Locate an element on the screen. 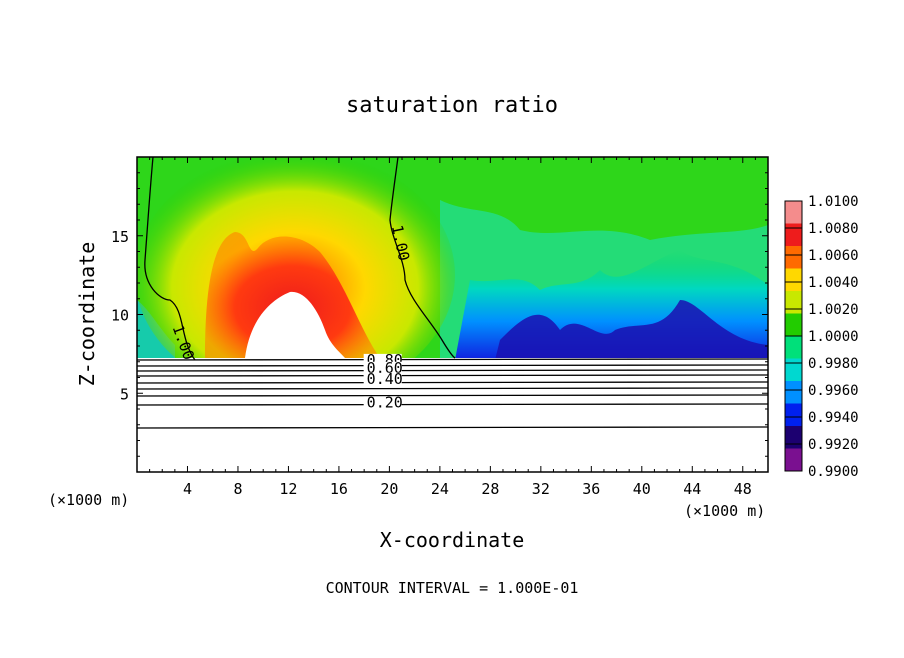 This screenshot has height=658, width=904. x-tick-label: 32 is located at coordinates (541, 489).